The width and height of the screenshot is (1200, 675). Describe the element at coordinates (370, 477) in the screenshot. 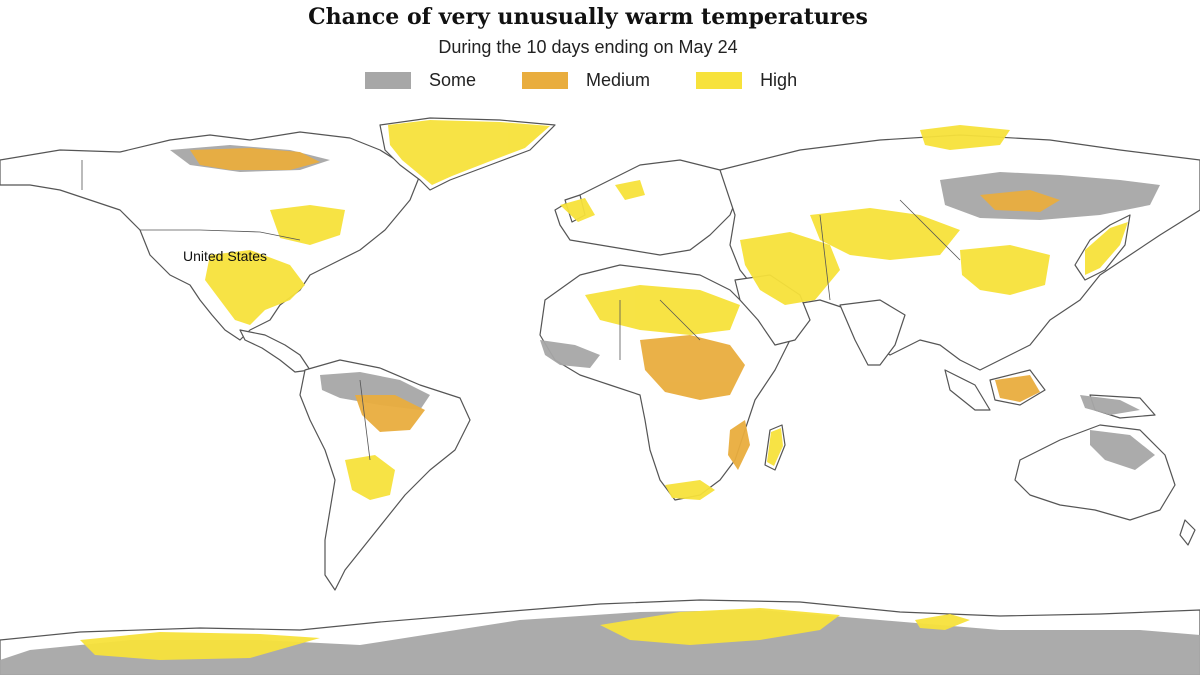

I see `south-america-south-high` at that location.